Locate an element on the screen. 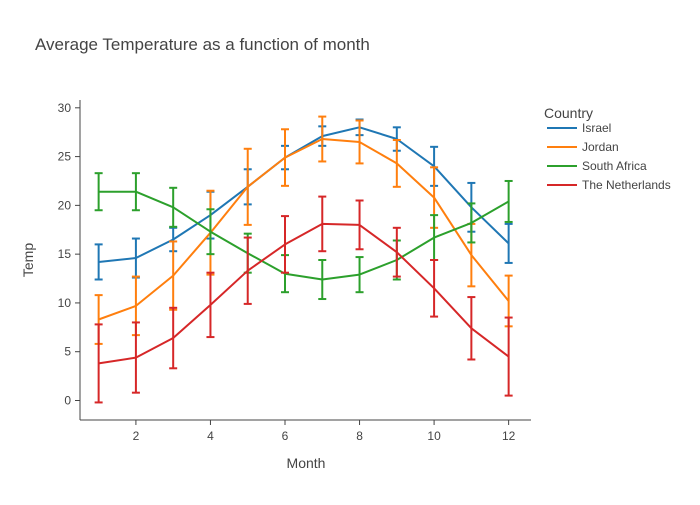  x-tick-label: 12 is located at coordinates (509, 436).